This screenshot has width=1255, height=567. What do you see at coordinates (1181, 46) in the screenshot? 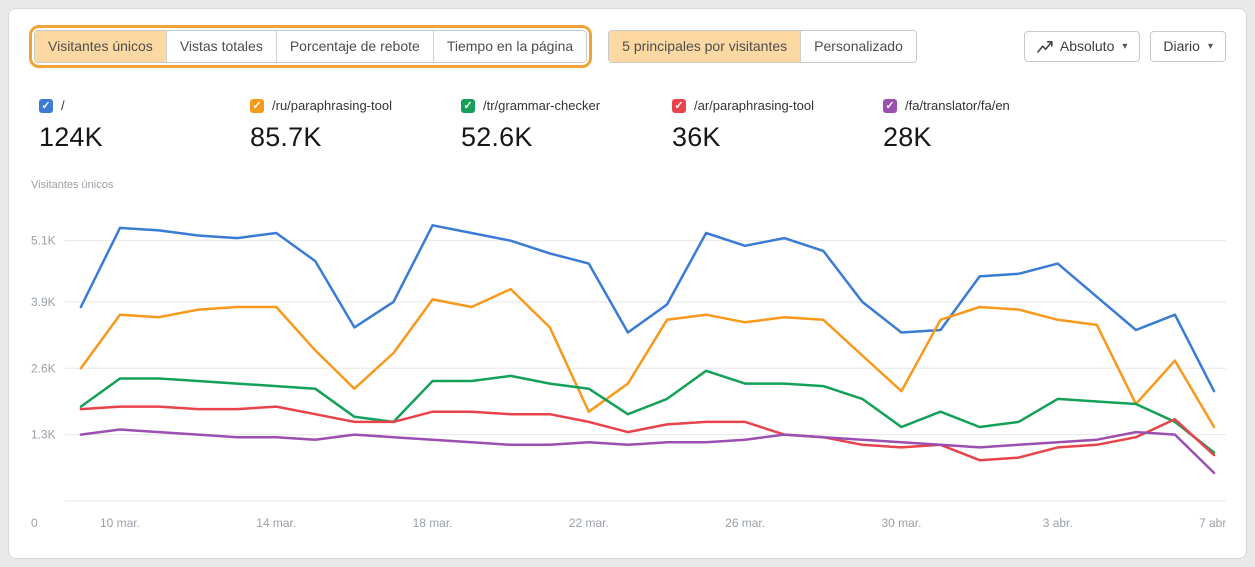
I see `interval-dropdown-label: Diario` at bounding box center [1181, 46].